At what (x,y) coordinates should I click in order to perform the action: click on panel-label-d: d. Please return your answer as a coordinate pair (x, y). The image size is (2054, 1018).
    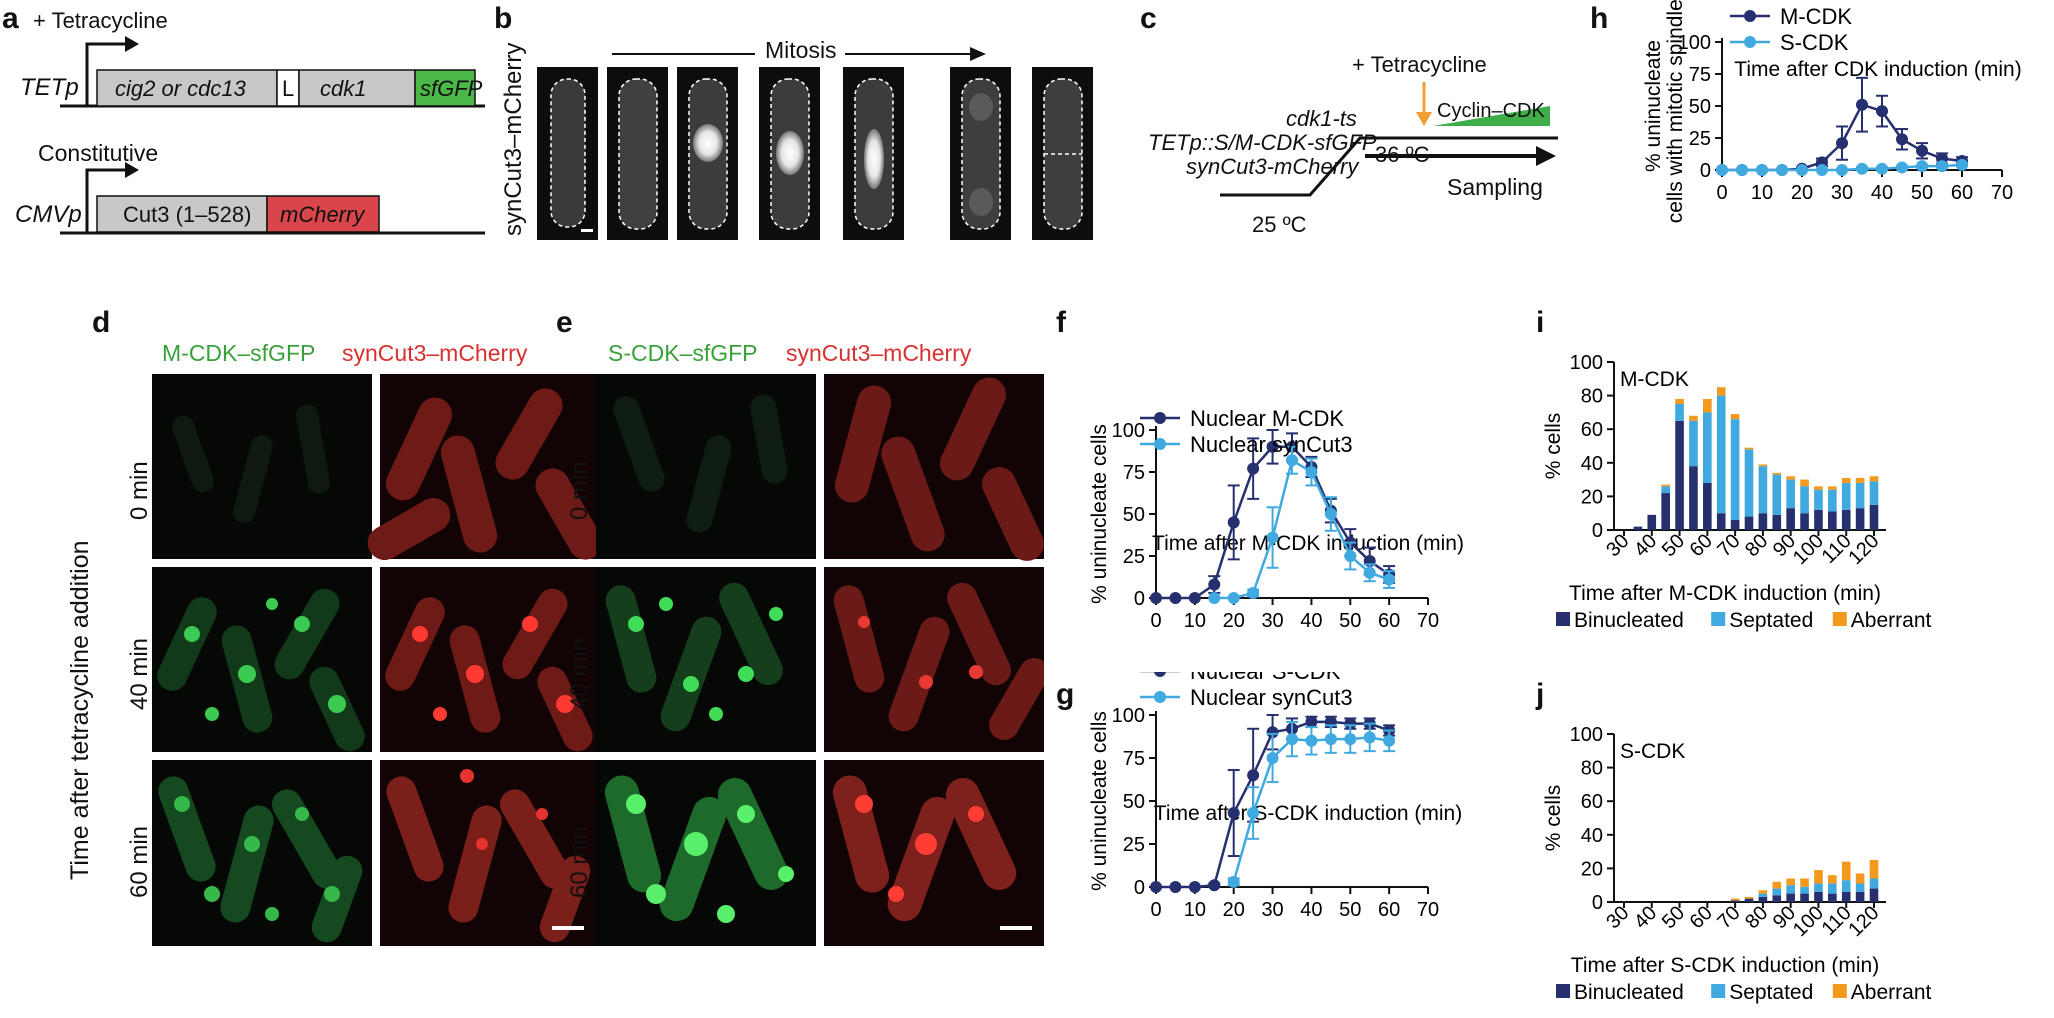
    Looking at the image, I should click on (101, 322).